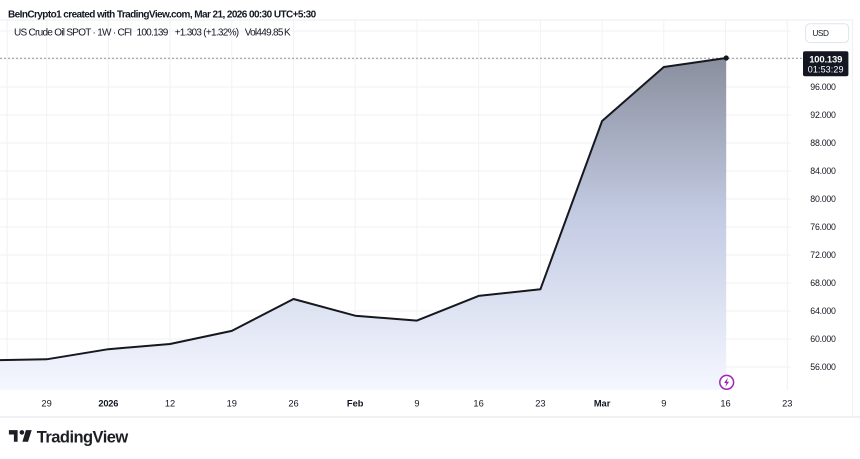 Image resolution: width=860 pixels, height=459 pixels. I want to click on svg-text: Feb, so click(355, 403).